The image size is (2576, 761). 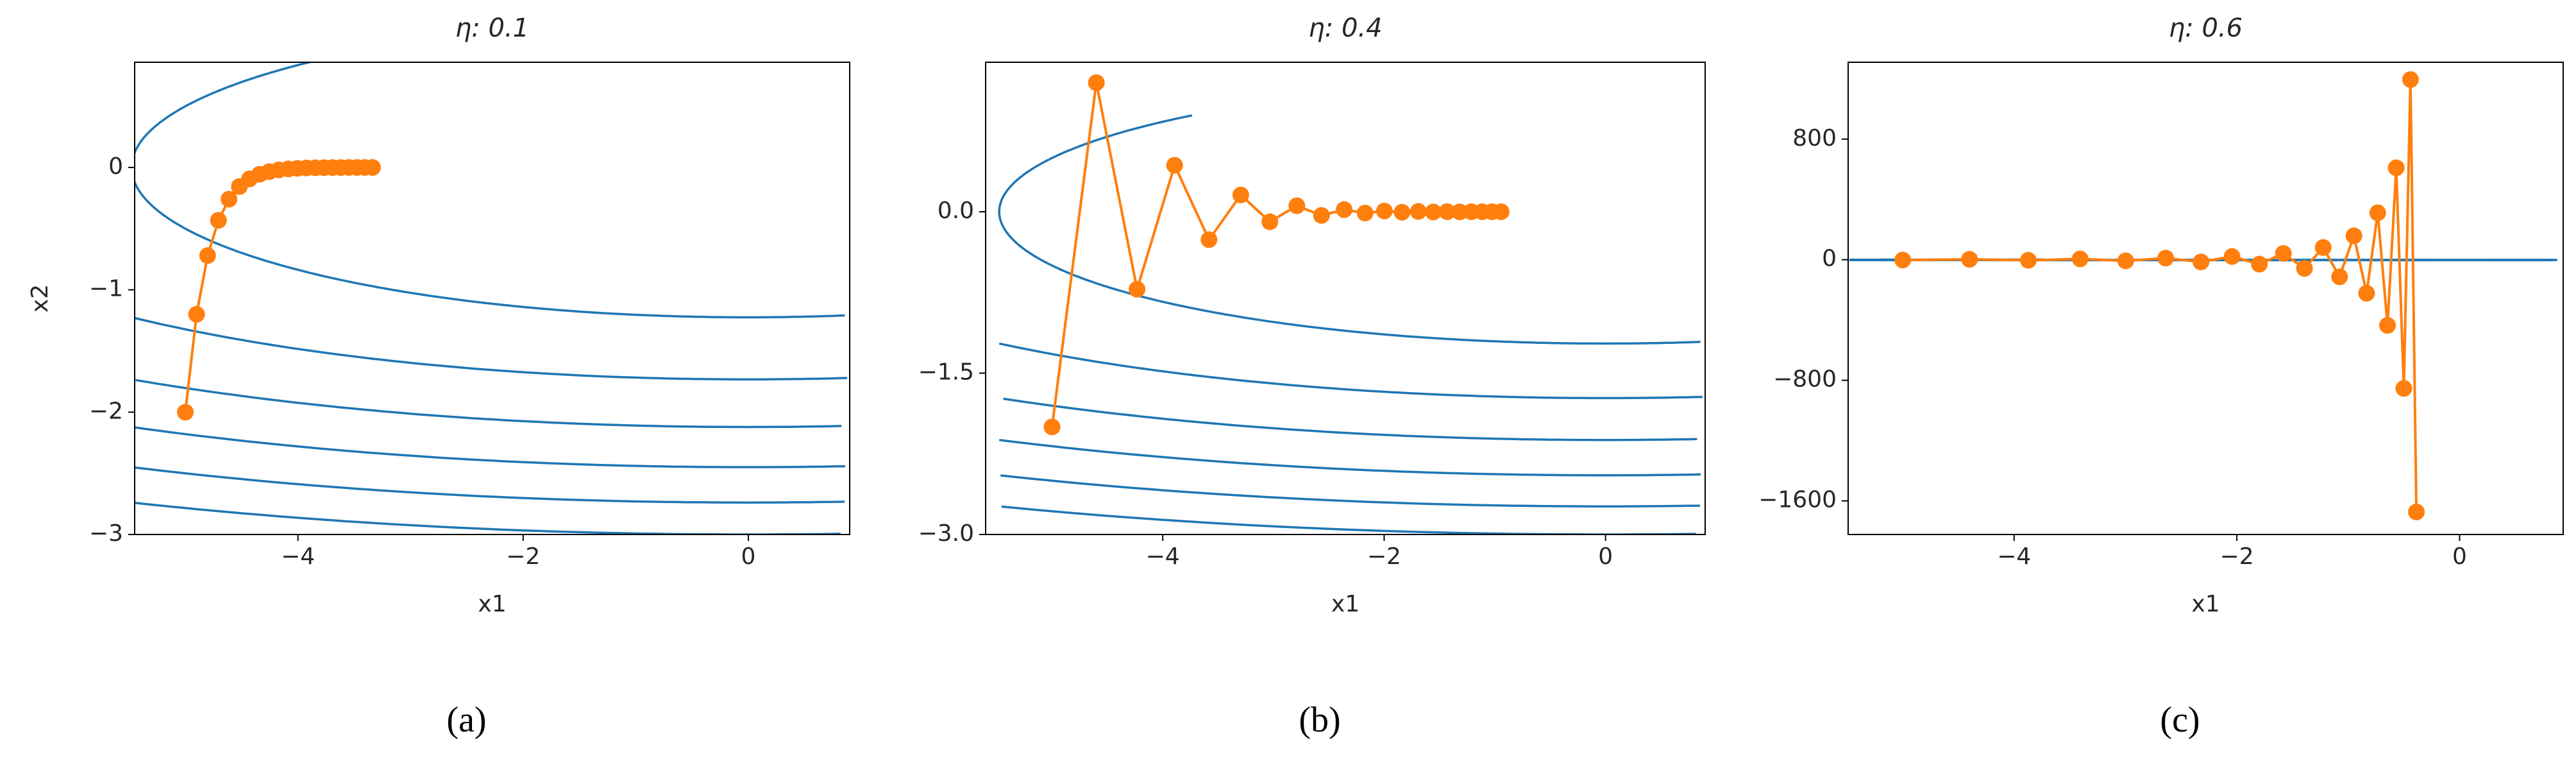 I want to click on chart-title: η: 0.1, so click(x=492, y=28).